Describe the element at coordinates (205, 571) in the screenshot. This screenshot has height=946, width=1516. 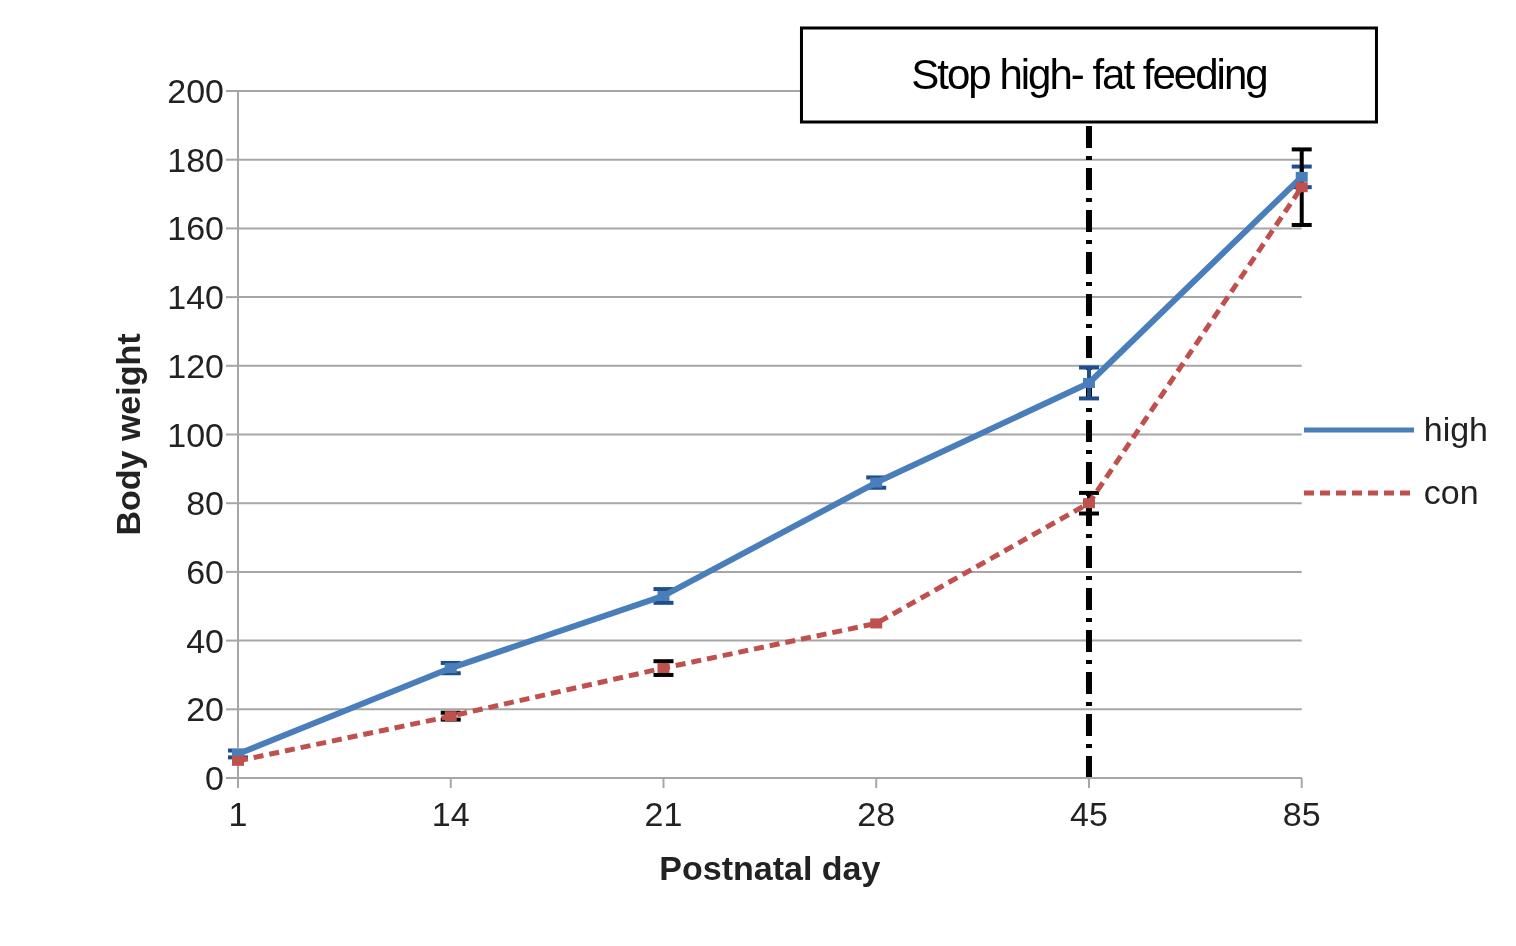
I see `y-tick-label: 60` at that location.